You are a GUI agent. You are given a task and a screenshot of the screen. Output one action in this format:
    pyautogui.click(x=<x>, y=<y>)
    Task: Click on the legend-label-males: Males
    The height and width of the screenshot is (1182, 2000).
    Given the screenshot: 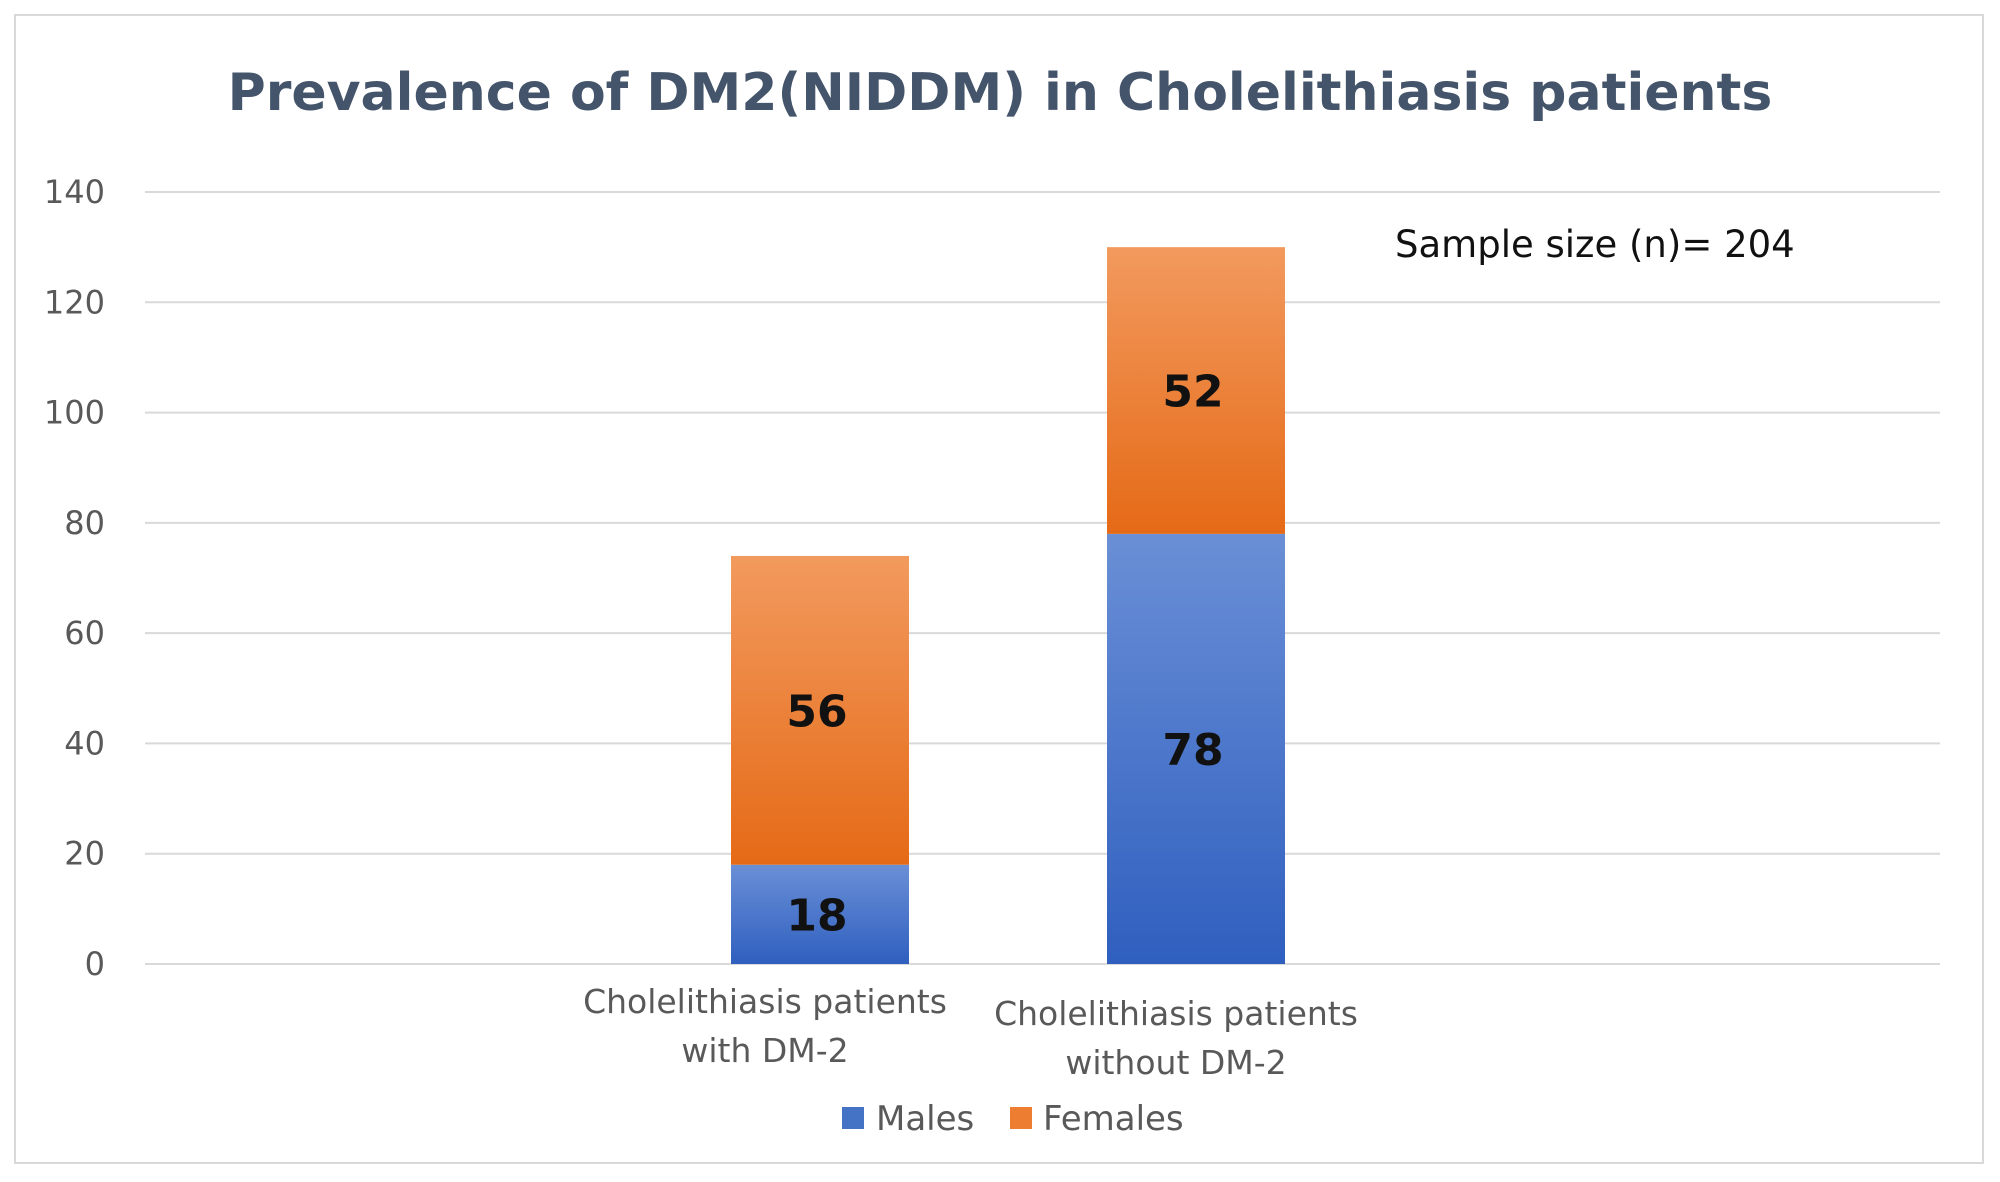 What is the action you would take?
    pyautogui.click(x=925, y=1119)
    